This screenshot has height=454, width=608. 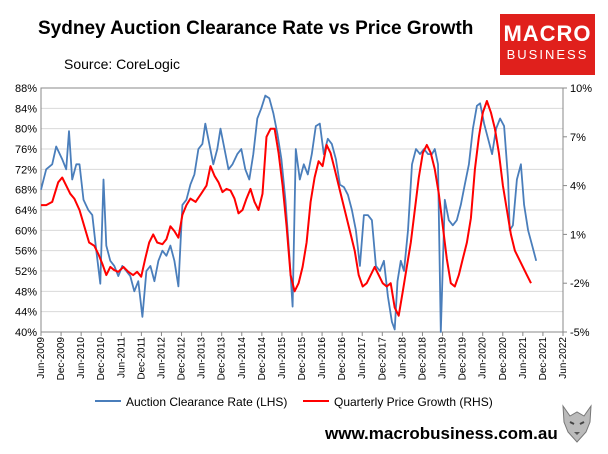 I want to click on legend-label: Quarterly Price Growth (RHS), so click(x=413, y=402).